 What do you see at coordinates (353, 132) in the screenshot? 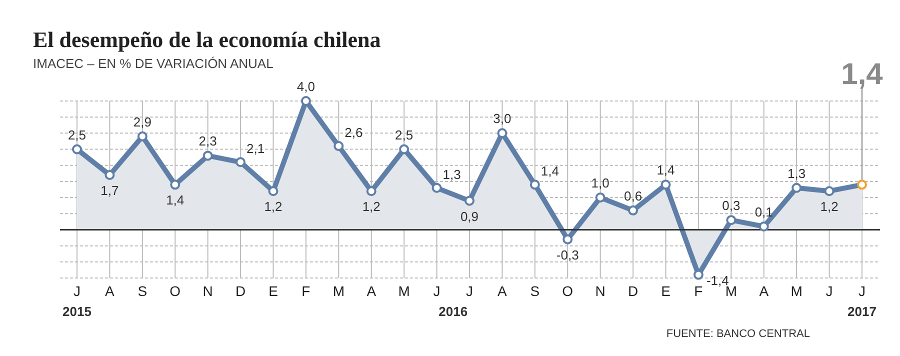
I see `data-label: 2,6` at bounding box center [353, 132].